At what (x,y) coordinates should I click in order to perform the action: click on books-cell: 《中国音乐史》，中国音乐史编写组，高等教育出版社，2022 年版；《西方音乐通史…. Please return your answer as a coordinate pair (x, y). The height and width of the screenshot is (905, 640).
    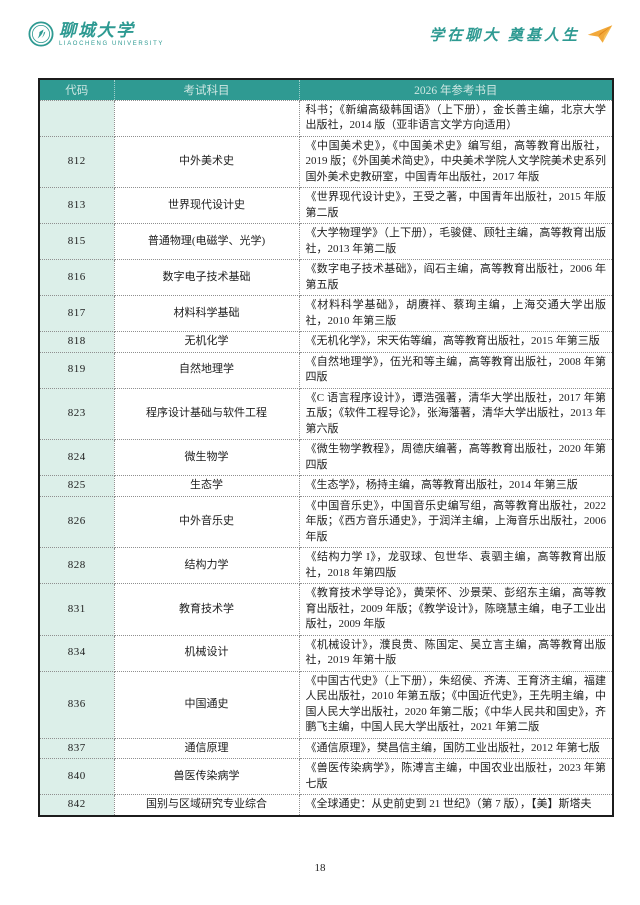
    Looking at the image, I should click on (455, 521).